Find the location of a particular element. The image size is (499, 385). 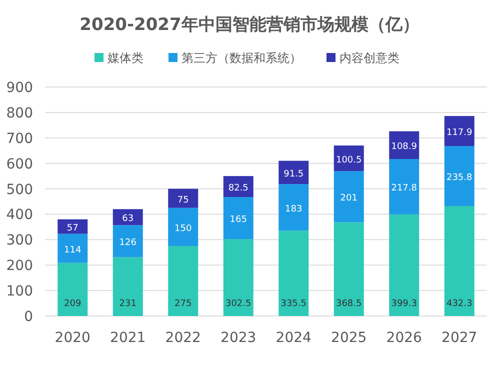

x-tick-label: 2020 is located at coordinates (72, 338).